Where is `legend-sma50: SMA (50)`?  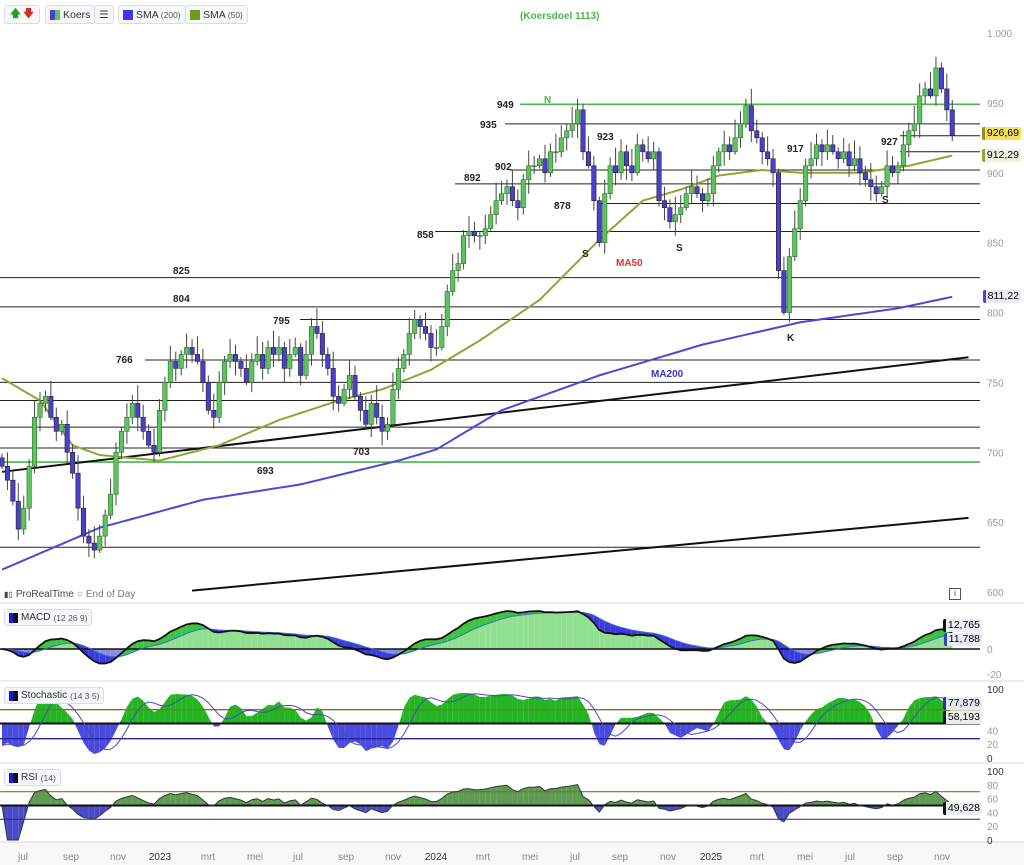
legend-sma50: SMA (50) is located at coordinates (216, 14).